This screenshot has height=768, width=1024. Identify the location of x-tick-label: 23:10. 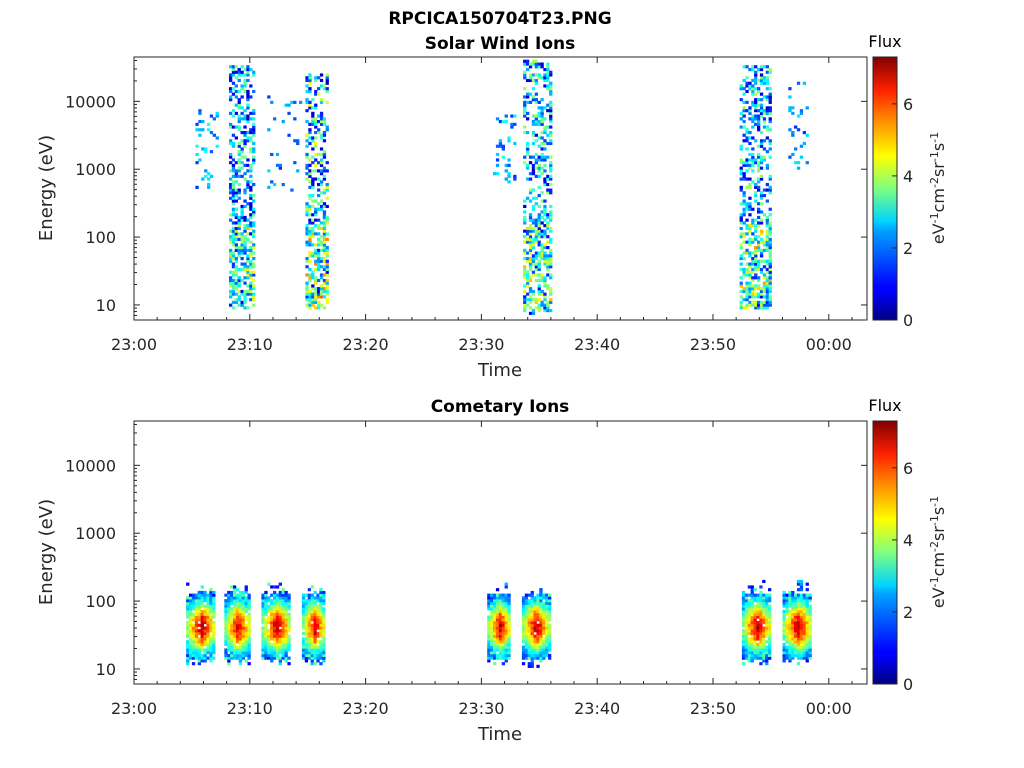
(250, 708).